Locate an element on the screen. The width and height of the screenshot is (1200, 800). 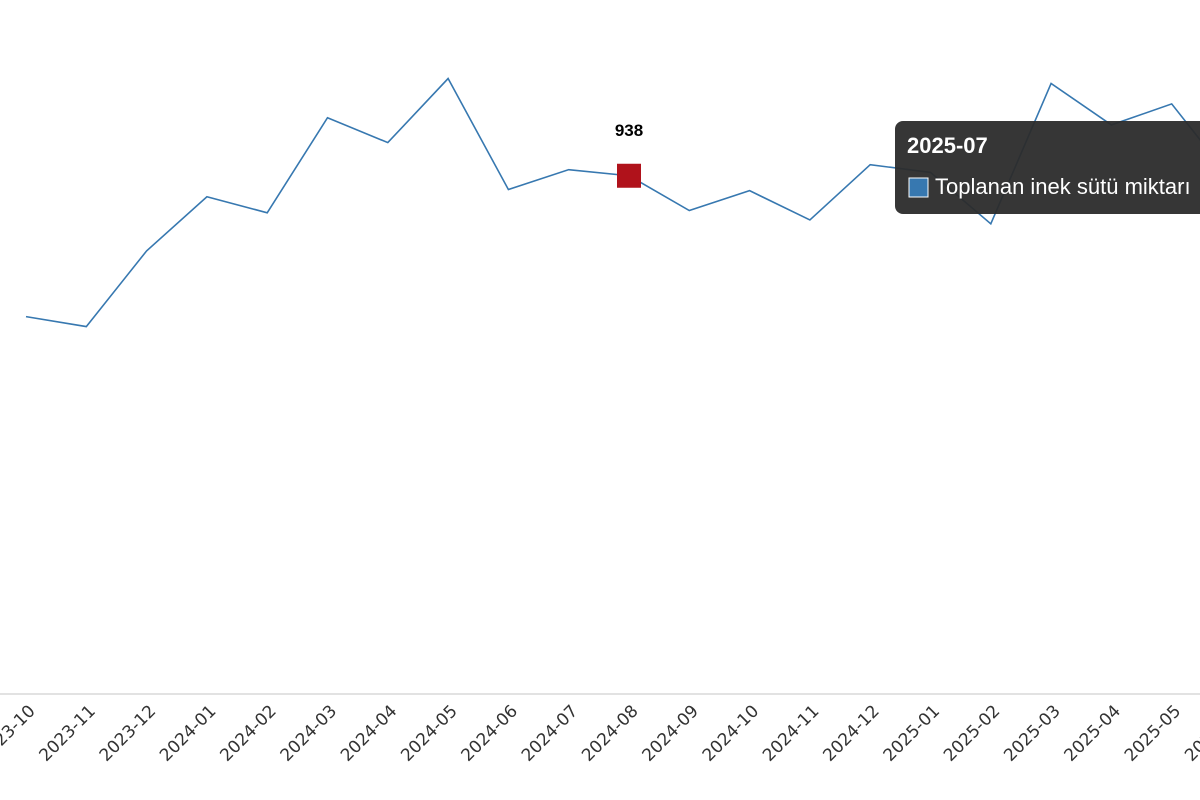
tooltip-series: Toplanan inek sütü miktarı is located at coordinates (1063, 186).